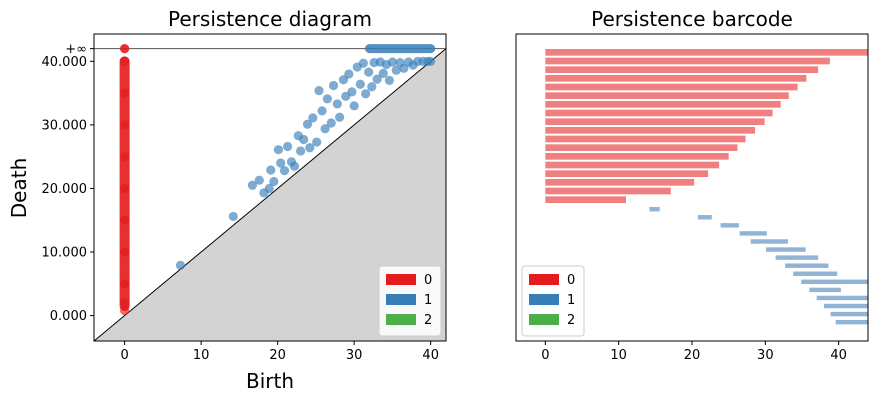  Describe the element at coordinates (270, 19) in the screenshot. I see `diagram-title: Persistence diagram` at that location.